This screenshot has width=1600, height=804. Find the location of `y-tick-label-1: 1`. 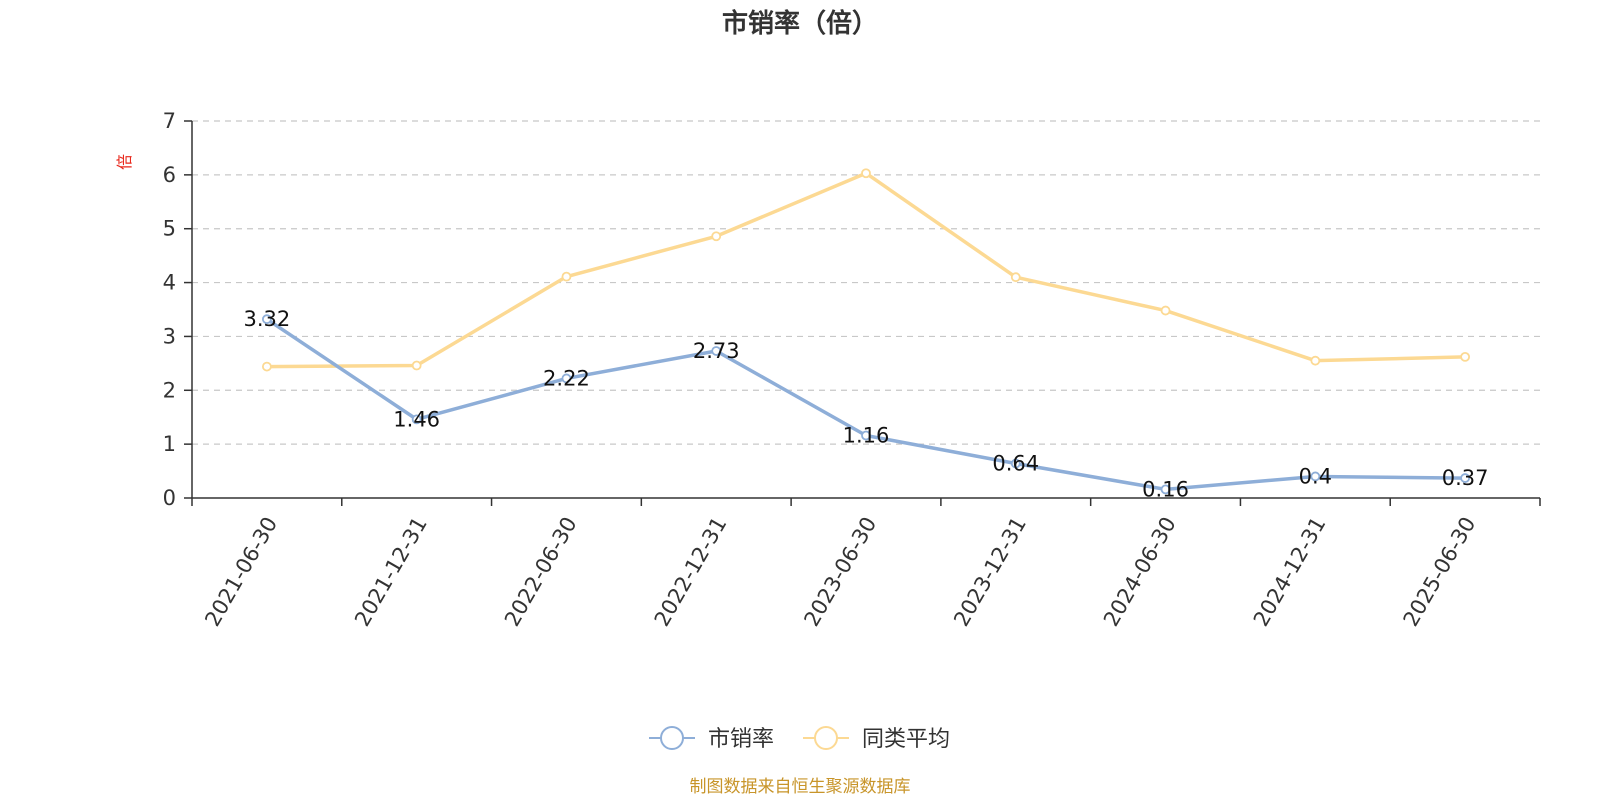

y-tick-label-1: 1 is located at coordinates (169, 444).